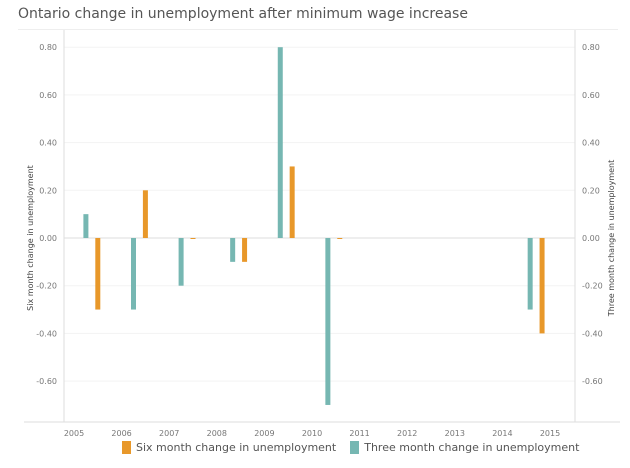  Describe the element at coordinates (591, 143) in the screenshot. I see `y-tick-label-right: 0.40` at that location.